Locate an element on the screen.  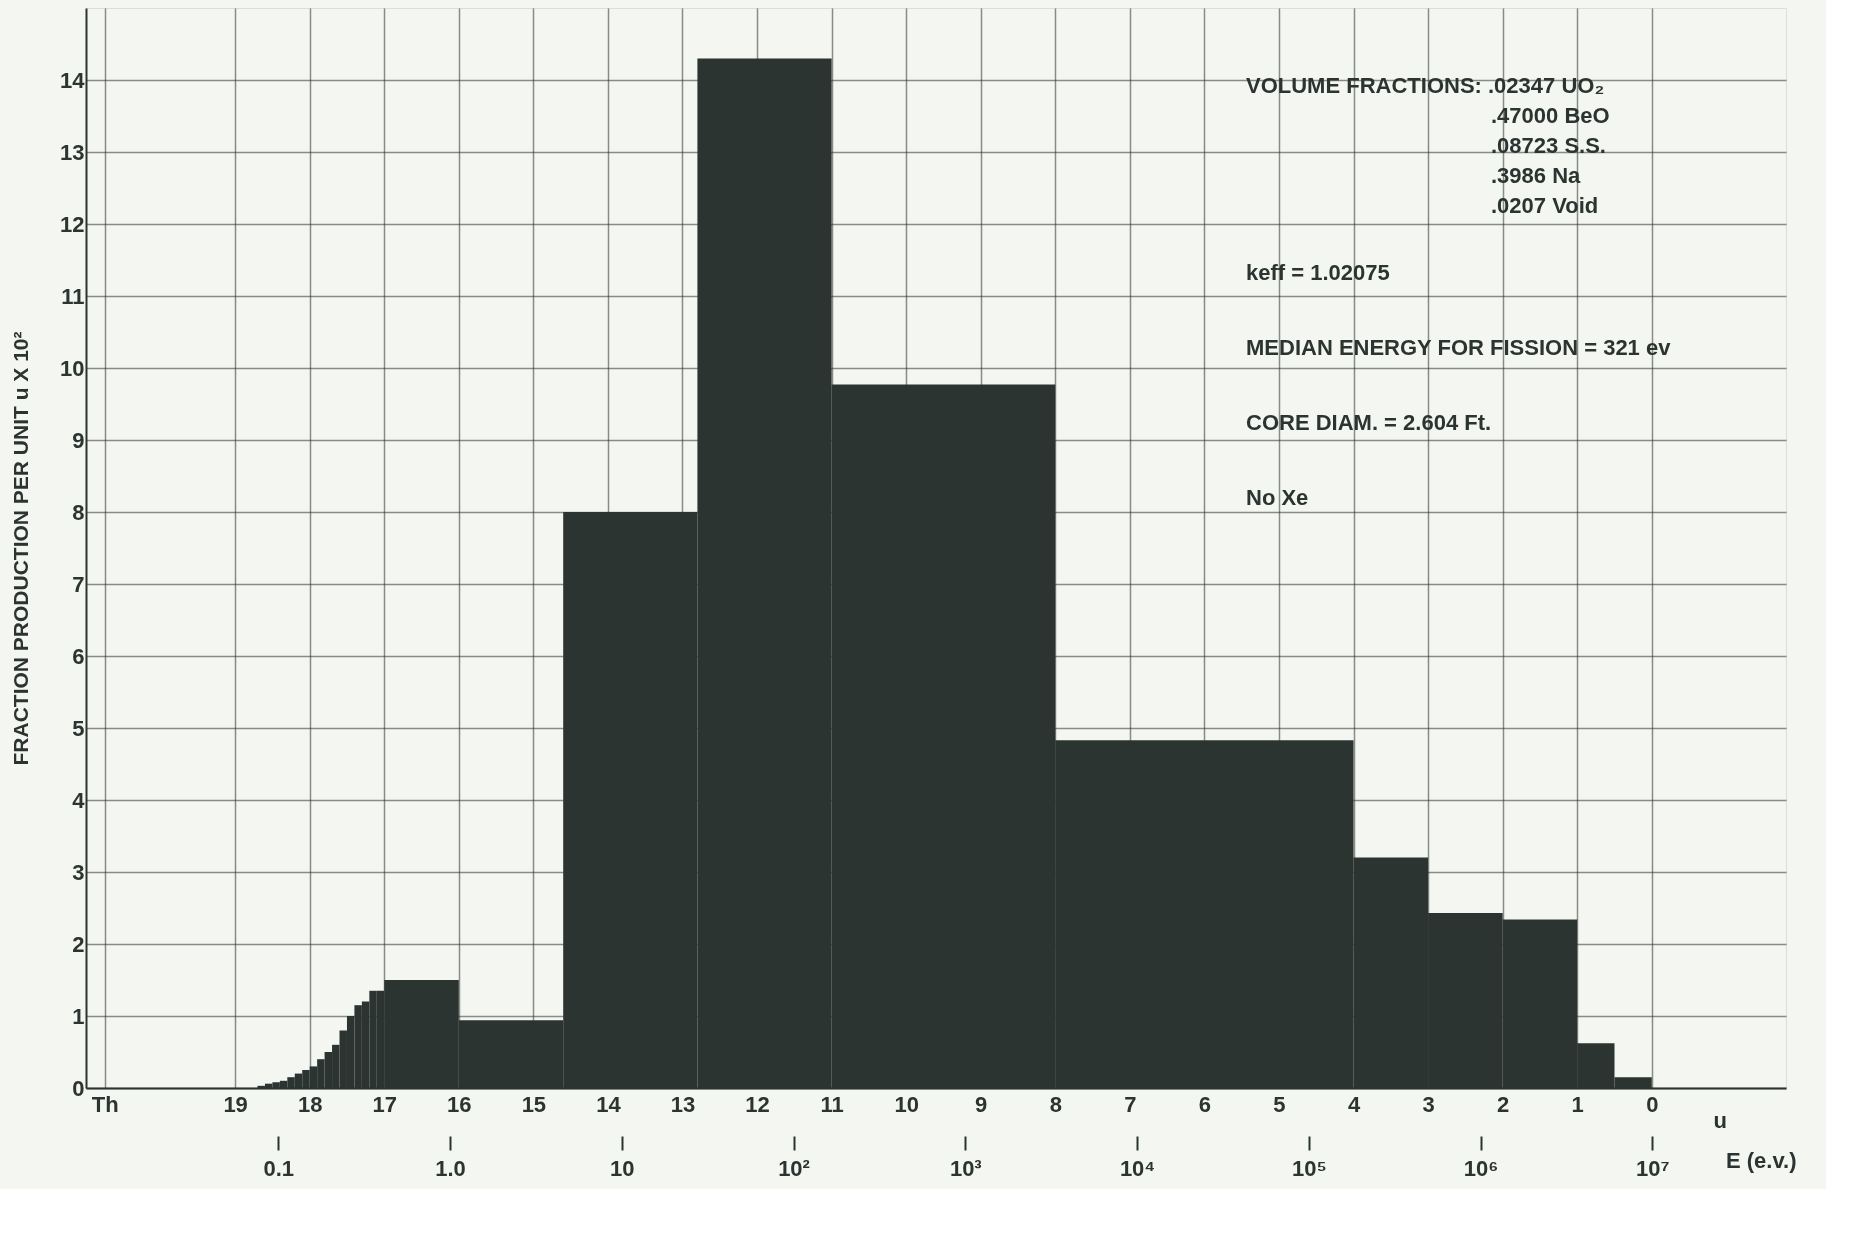
y-tick-label: 8 is located at coordinates (78, 512).